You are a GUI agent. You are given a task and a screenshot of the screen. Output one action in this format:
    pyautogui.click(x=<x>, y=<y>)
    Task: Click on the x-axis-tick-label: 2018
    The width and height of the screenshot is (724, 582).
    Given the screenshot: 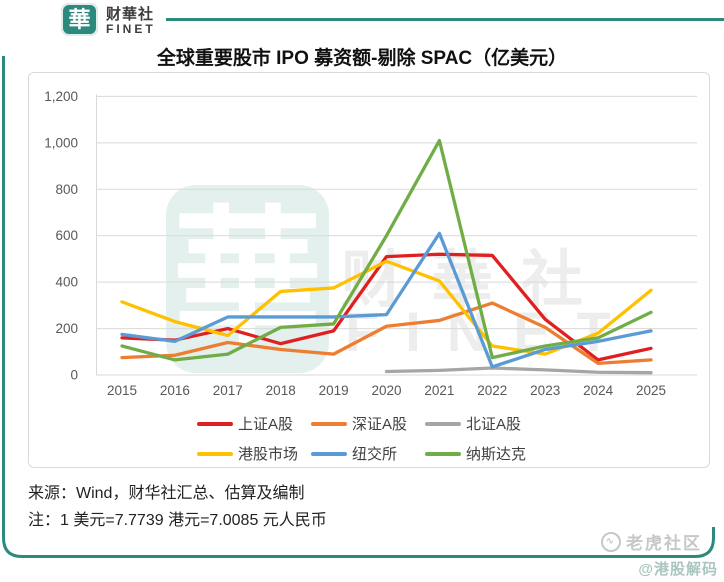 What is the action you would take?
    pyautogui.click(x=281, y=390)
    